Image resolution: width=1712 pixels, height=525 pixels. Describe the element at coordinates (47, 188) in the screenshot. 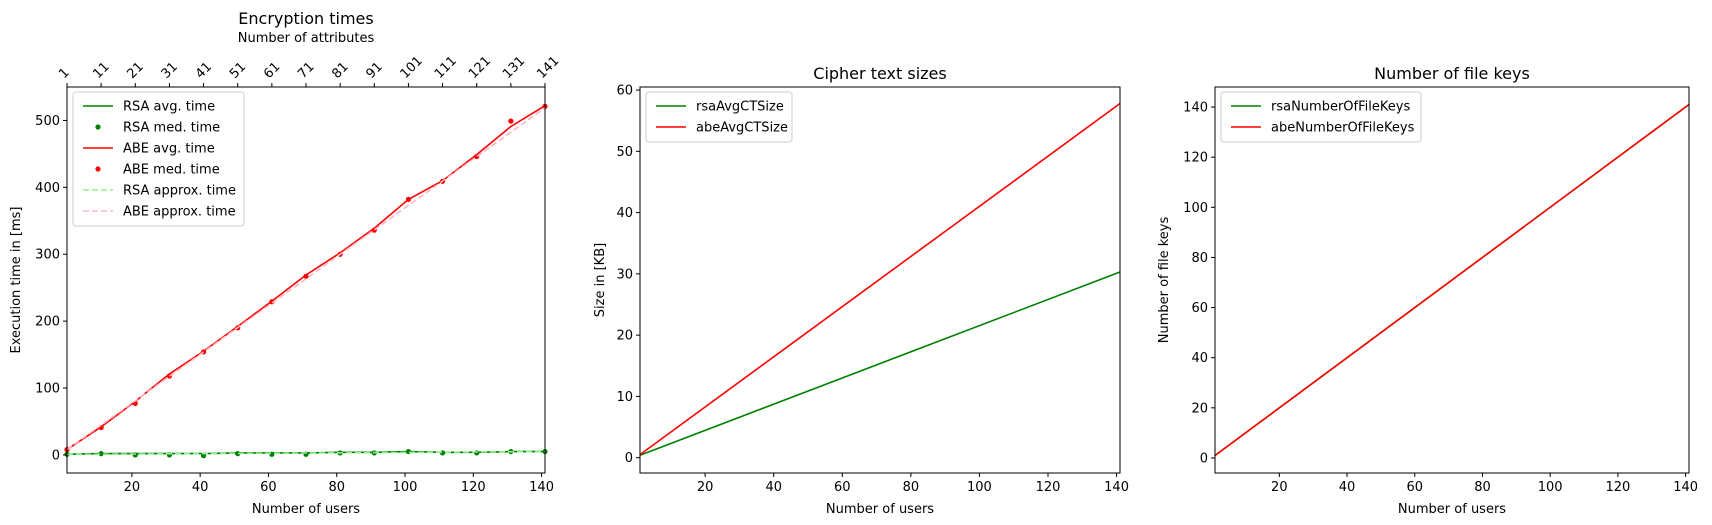

I see `y-tick-label: 400` at that location.